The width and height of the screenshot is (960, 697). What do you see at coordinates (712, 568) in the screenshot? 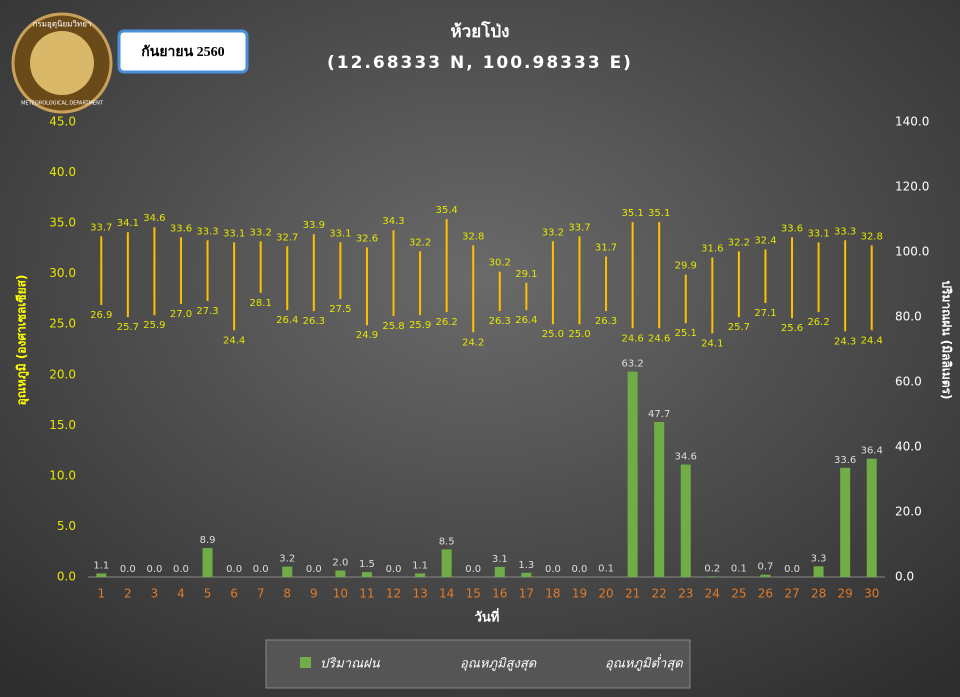
I see `data-label: 0.2` at bounding box center [712, 568].